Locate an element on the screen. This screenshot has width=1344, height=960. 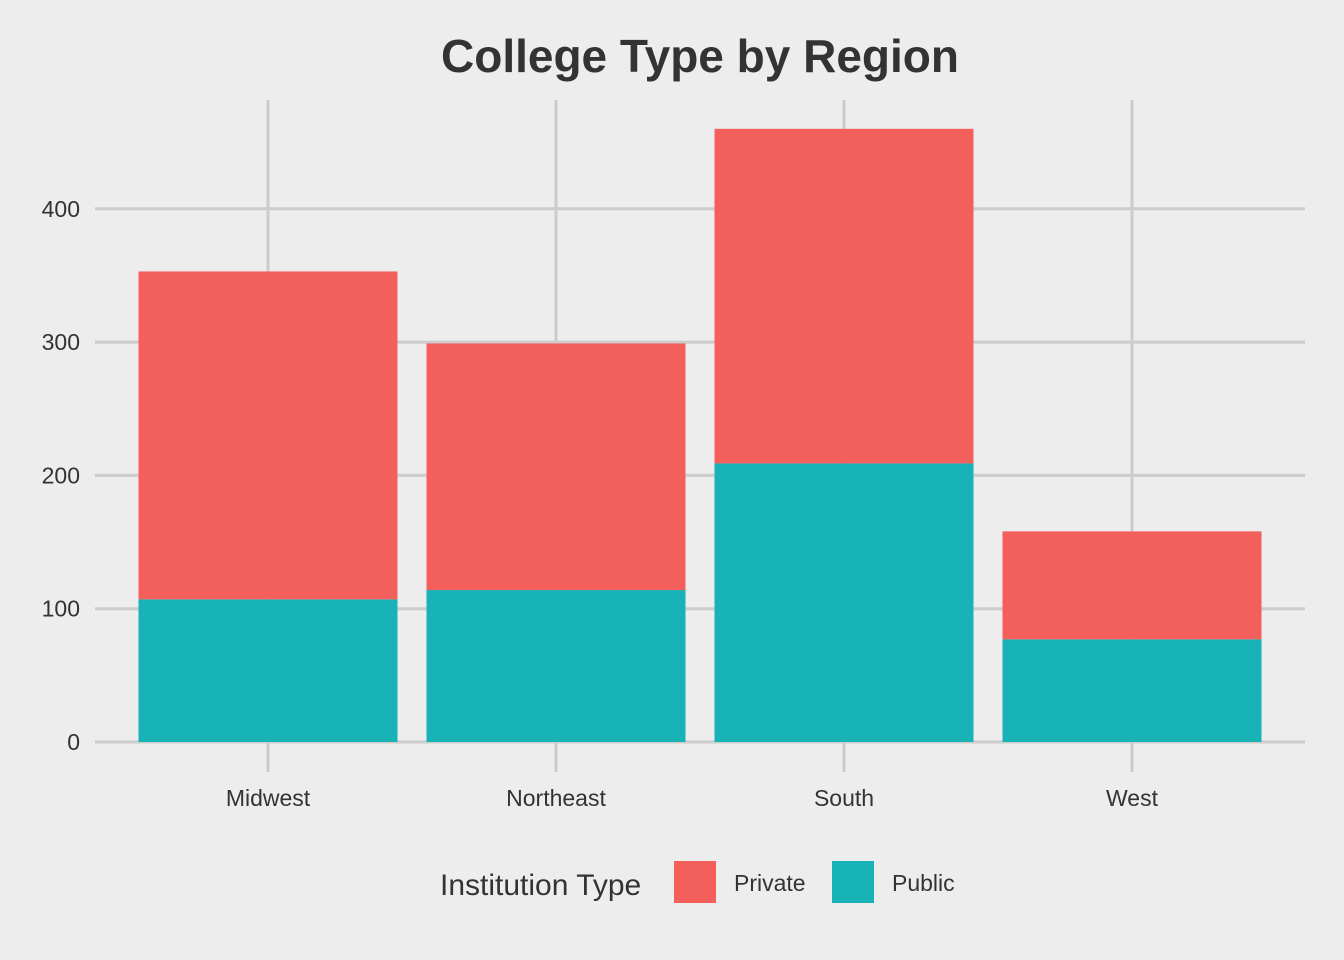
x-tick-label: West is located at coordinates (1132, 798).